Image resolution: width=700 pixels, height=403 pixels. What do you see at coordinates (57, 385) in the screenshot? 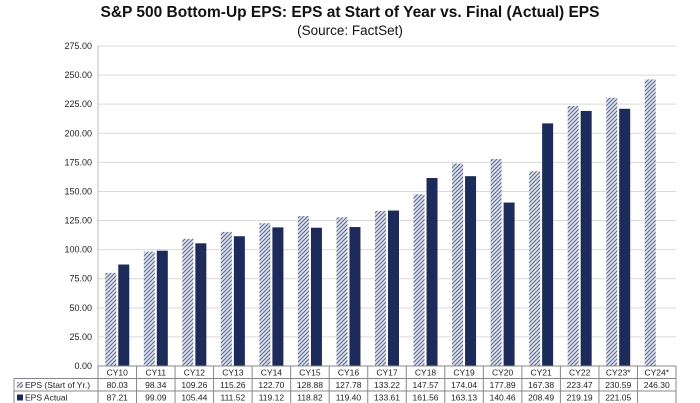
I see `legend-entry: EPS (Start of Yr.)` at bounding box center [57, 385].